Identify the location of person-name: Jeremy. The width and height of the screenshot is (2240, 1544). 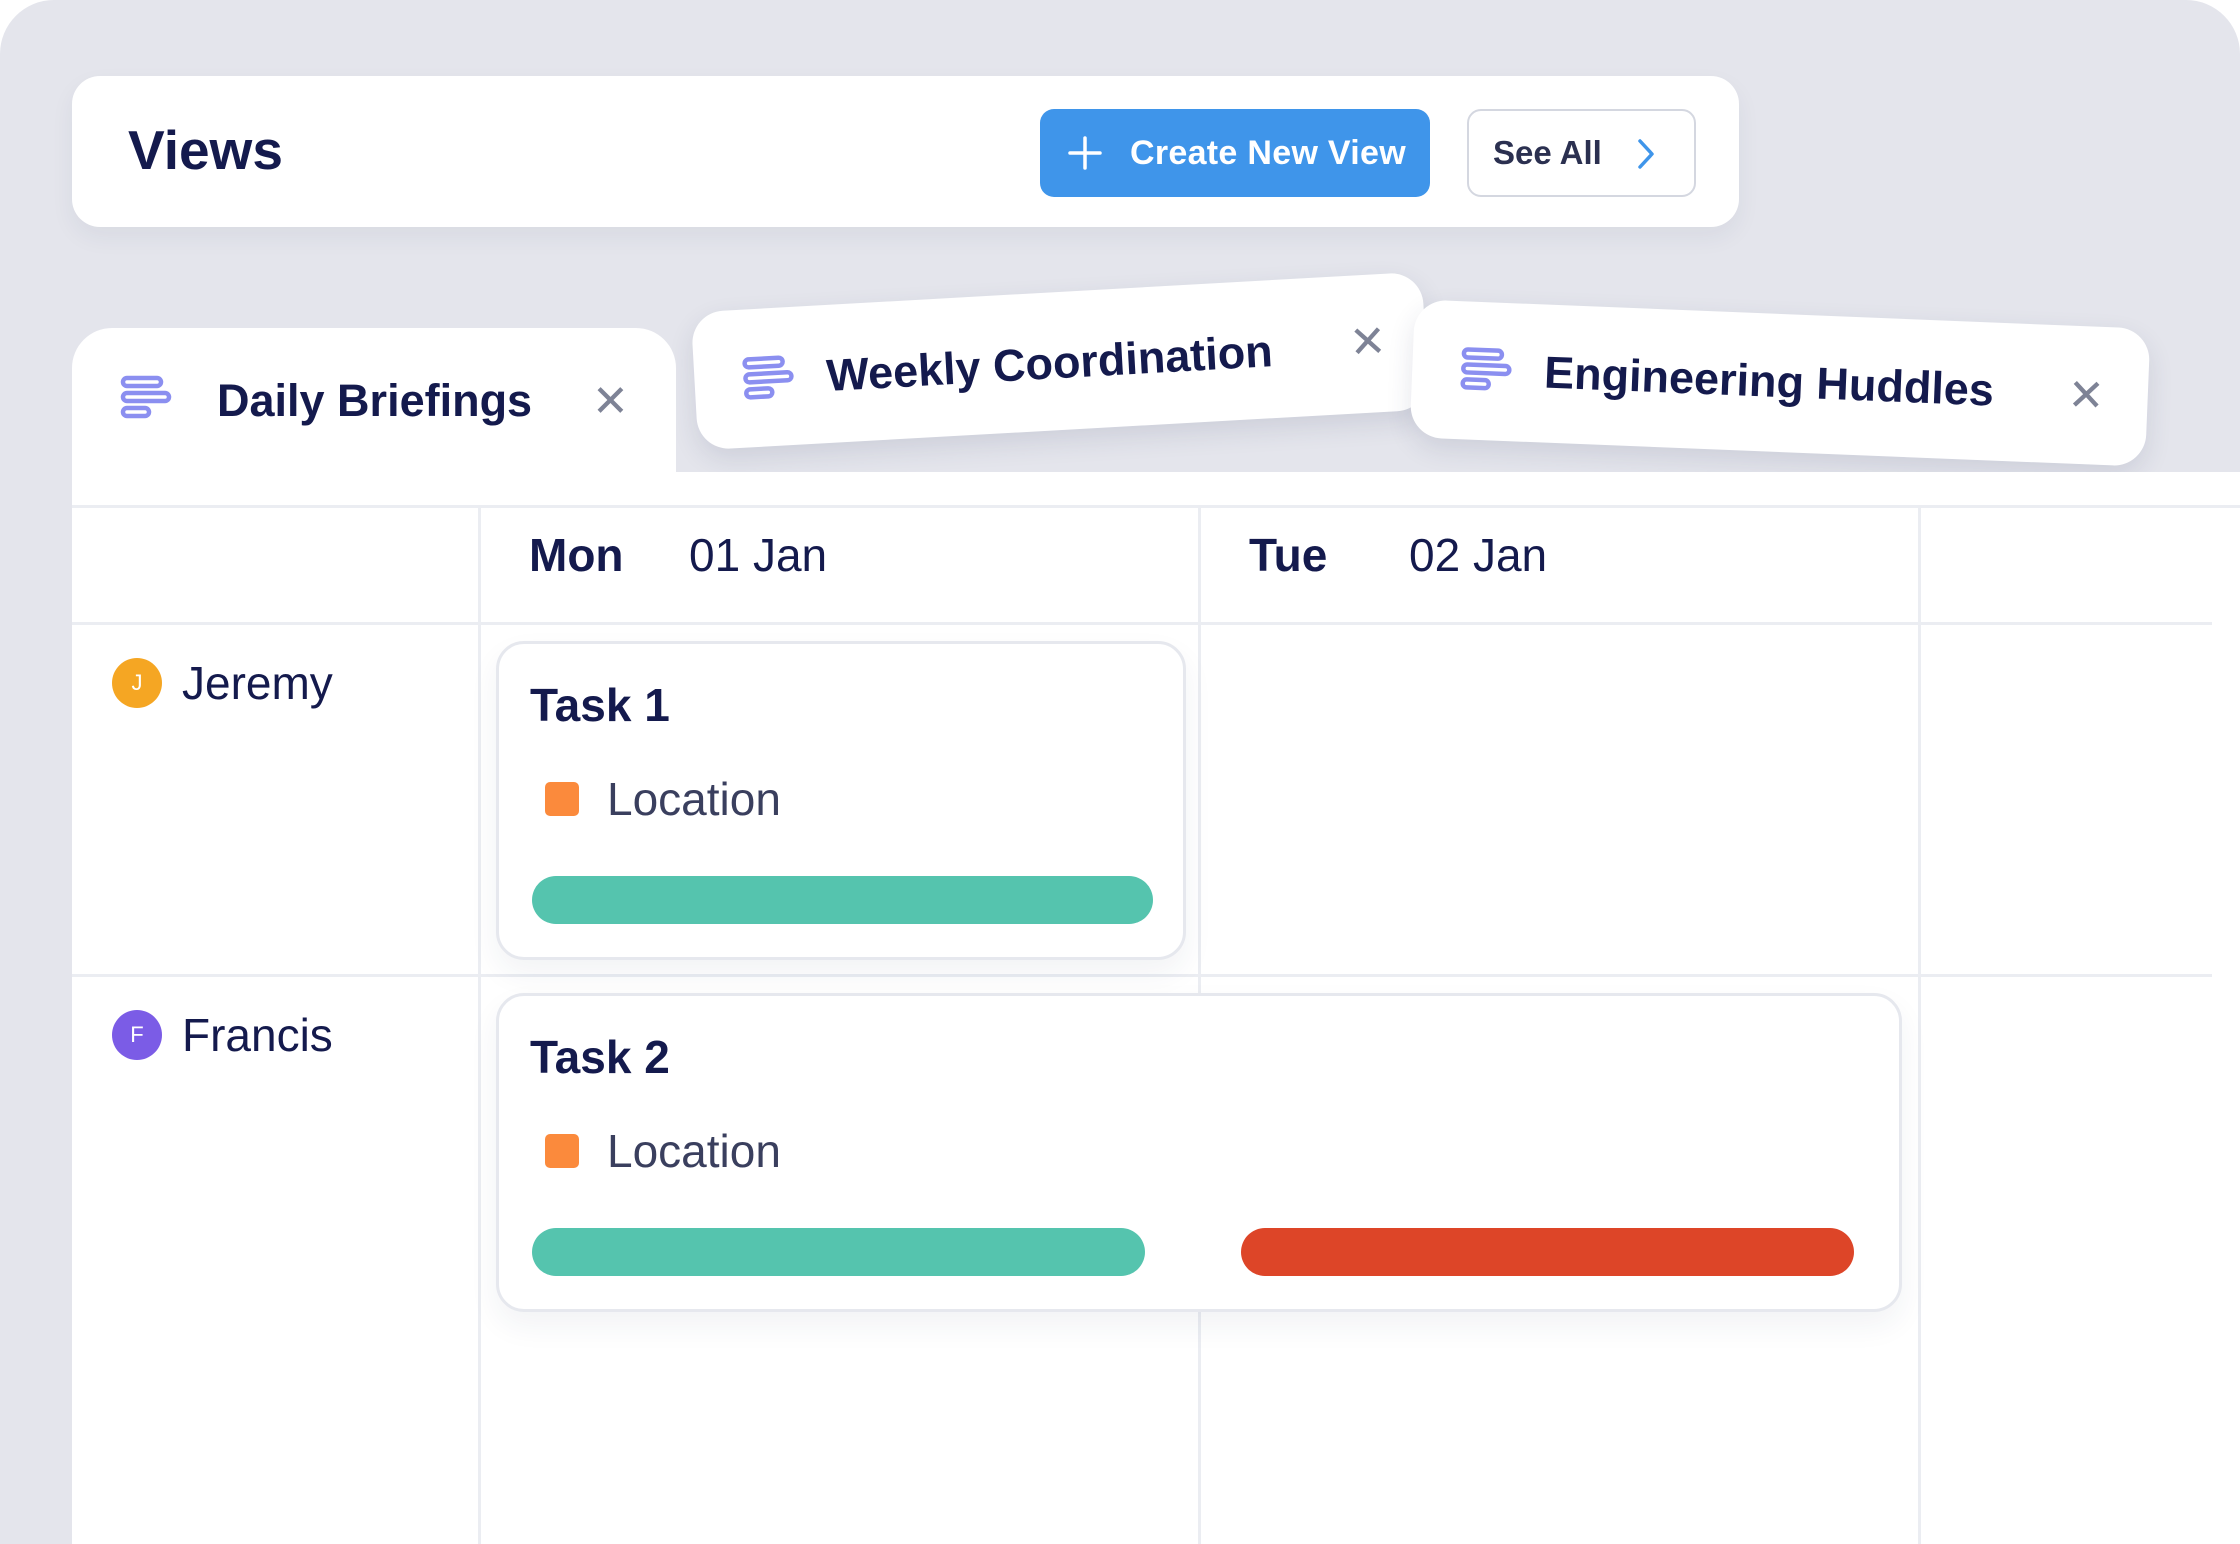
(257, 683).